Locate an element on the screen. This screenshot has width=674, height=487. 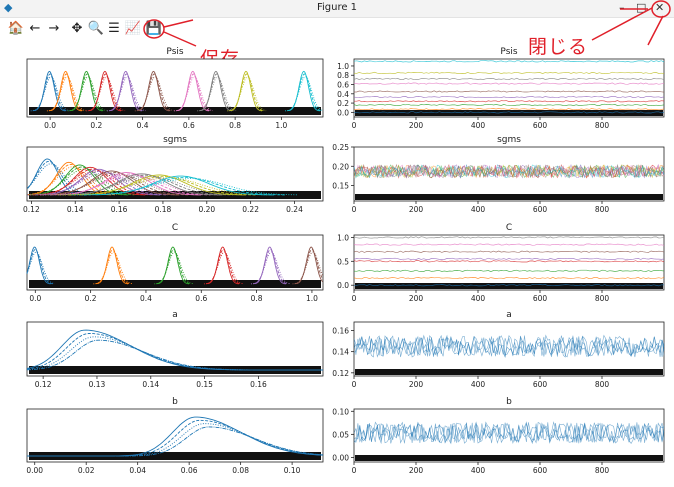
subplot-a-trace: a 0 200 400 600 800 0.12 0.14 0.16 is located at coordinates (498, 349).